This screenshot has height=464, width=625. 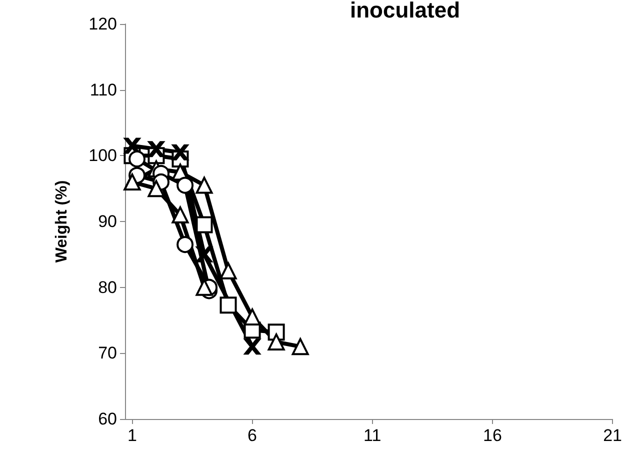 I want to click on y-tick-label: 70, so click(x=107, y=353).